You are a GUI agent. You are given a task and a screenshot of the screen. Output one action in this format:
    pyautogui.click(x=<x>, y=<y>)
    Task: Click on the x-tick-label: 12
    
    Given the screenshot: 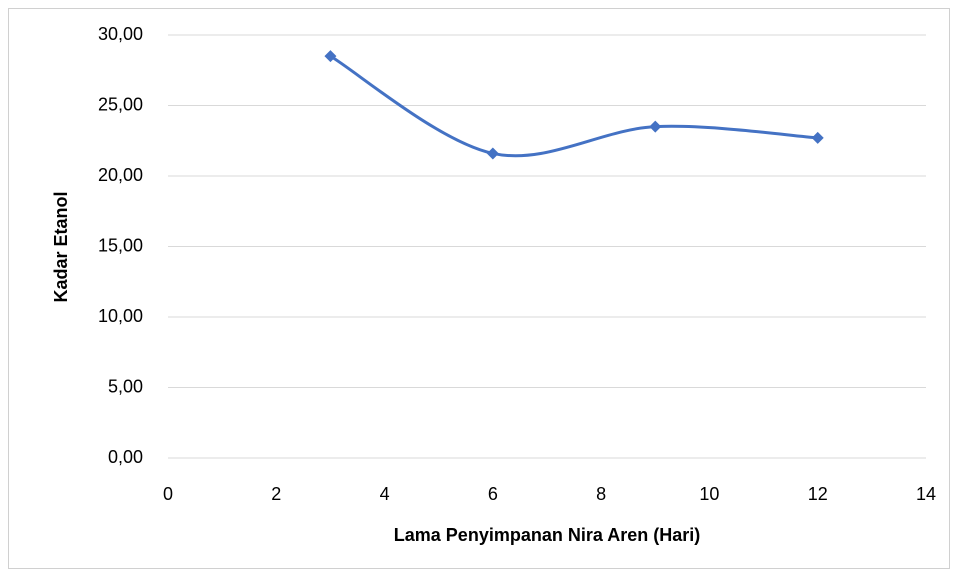 What is the action you would take?
    pyautogui.click(x=818, y=494)
    